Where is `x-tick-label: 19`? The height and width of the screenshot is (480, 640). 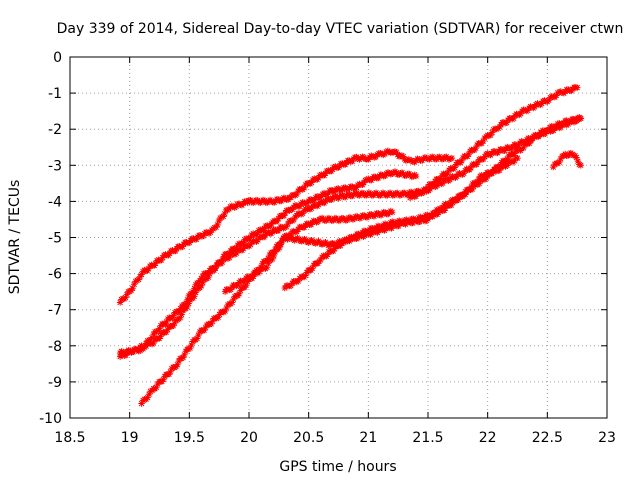 x-tick-label: 19 is located at coordinates (130, 438).